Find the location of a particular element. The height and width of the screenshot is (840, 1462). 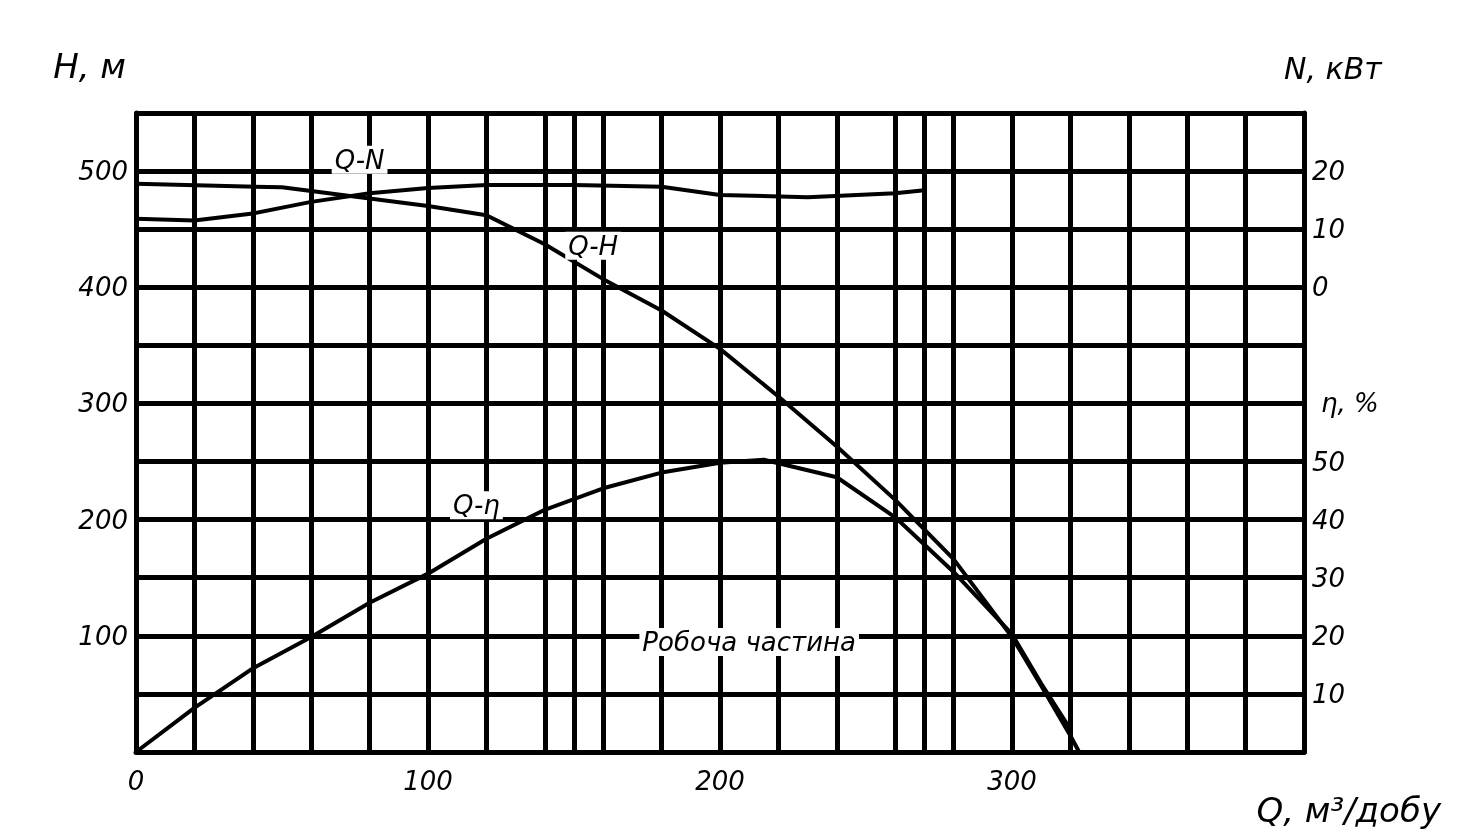

x-tick-label: 0 is located at coordinates (136, 781).